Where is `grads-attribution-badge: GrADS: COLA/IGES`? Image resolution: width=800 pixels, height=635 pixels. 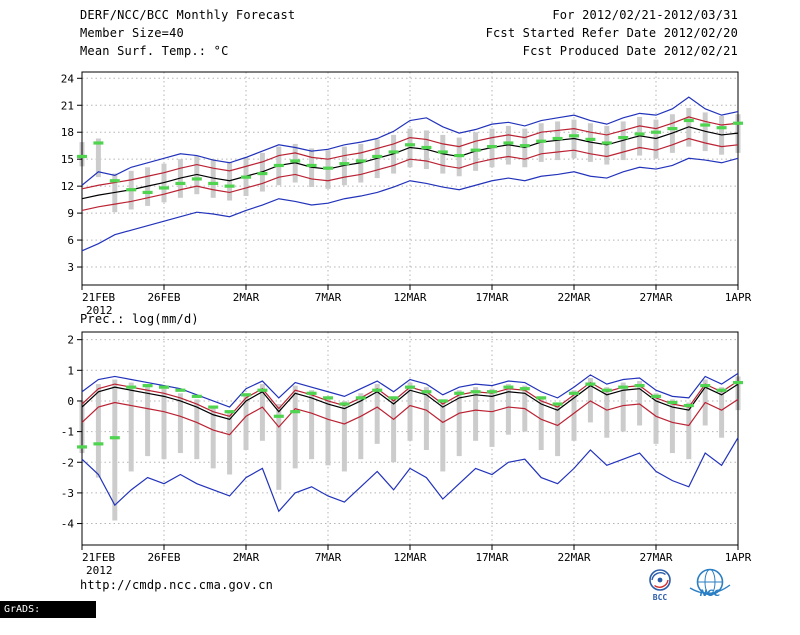 grads-attribution-badge: GrADS: COLA/IGES is located at coordinates (48, 616).